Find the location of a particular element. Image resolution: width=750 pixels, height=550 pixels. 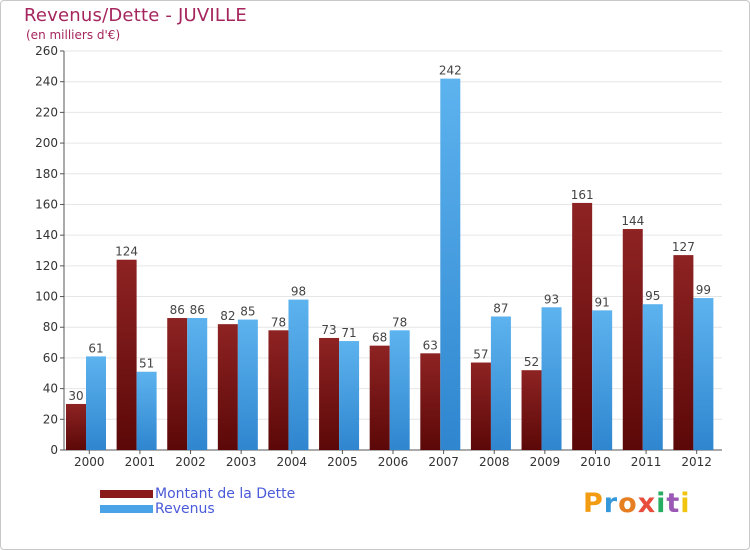

data-label-revenus-2008: 87 is located at coordinates (500, 308).